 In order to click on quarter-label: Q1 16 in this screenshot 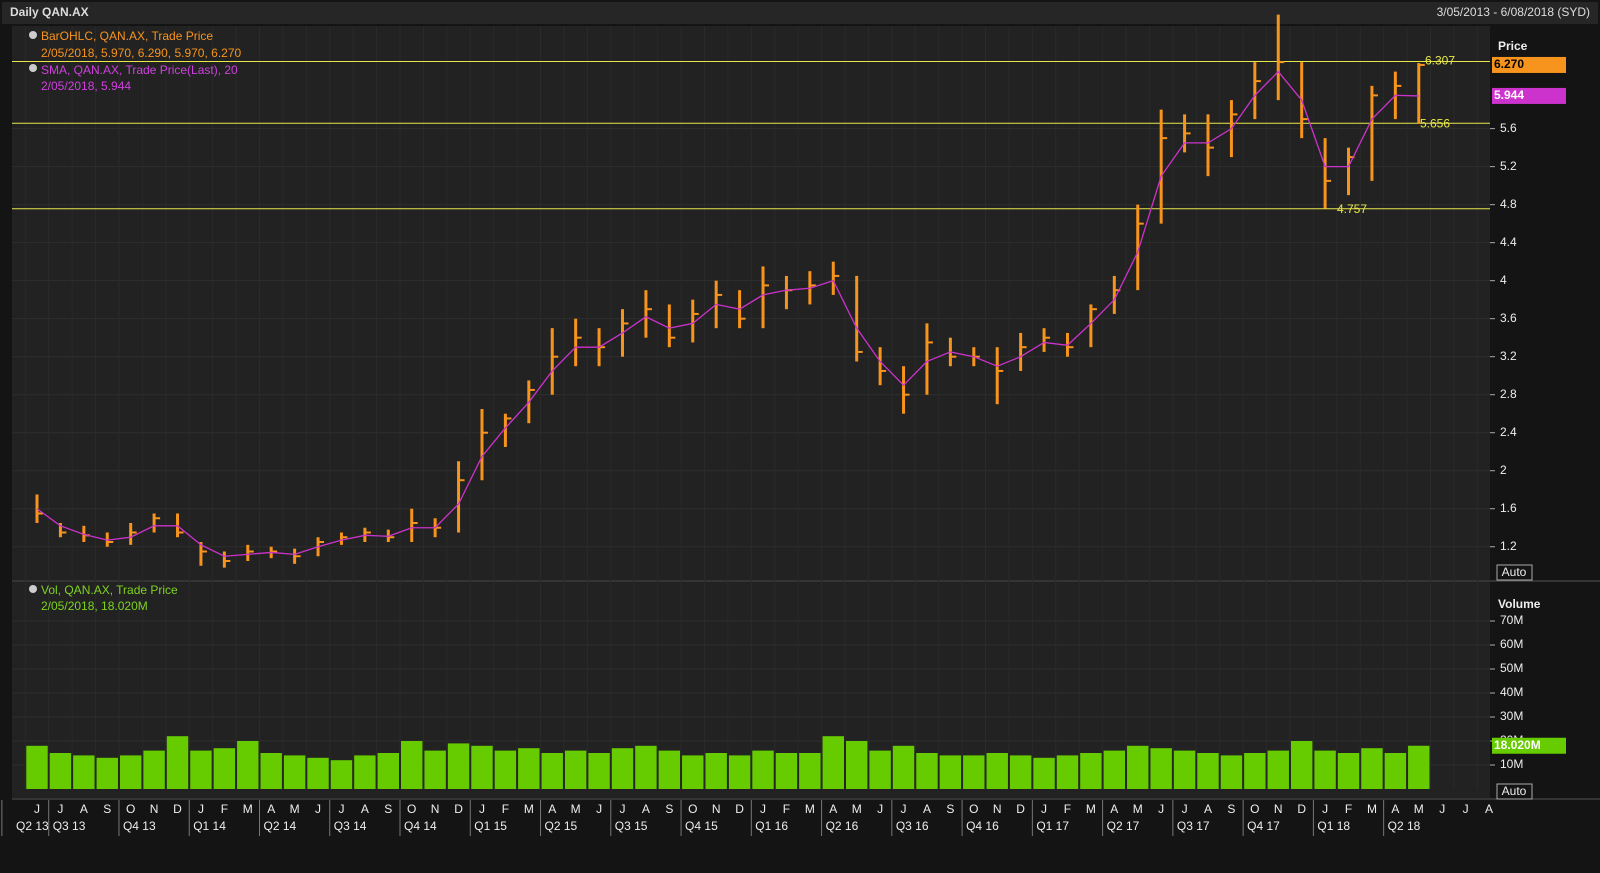, I will do `click(771, 826)`.